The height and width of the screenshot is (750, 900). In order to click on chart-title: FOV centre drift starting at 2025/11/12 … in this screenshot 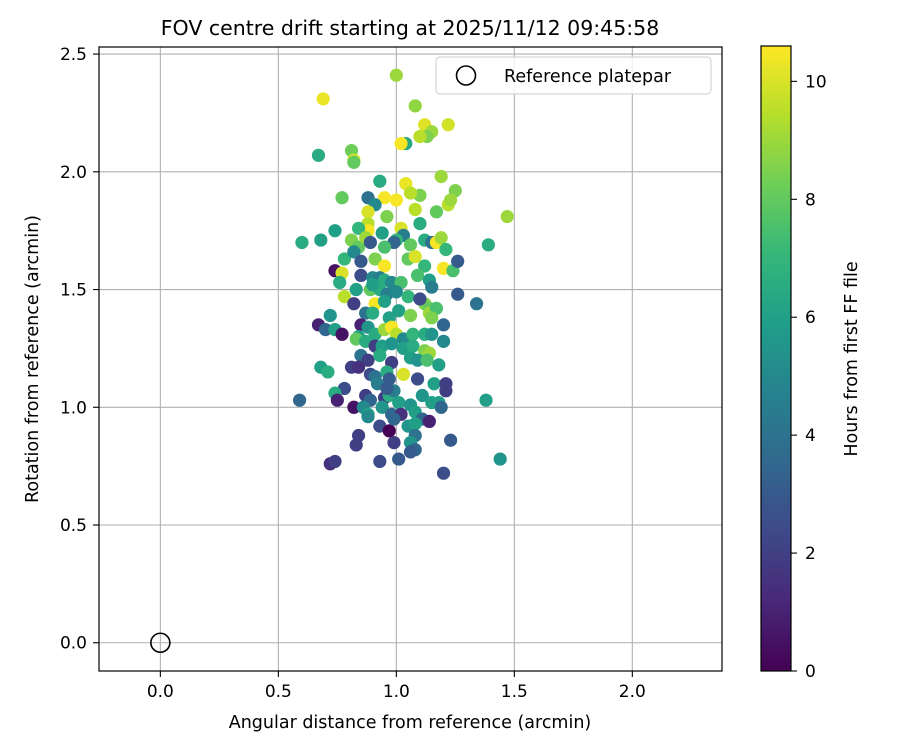, I will do `click(410, 28)`.